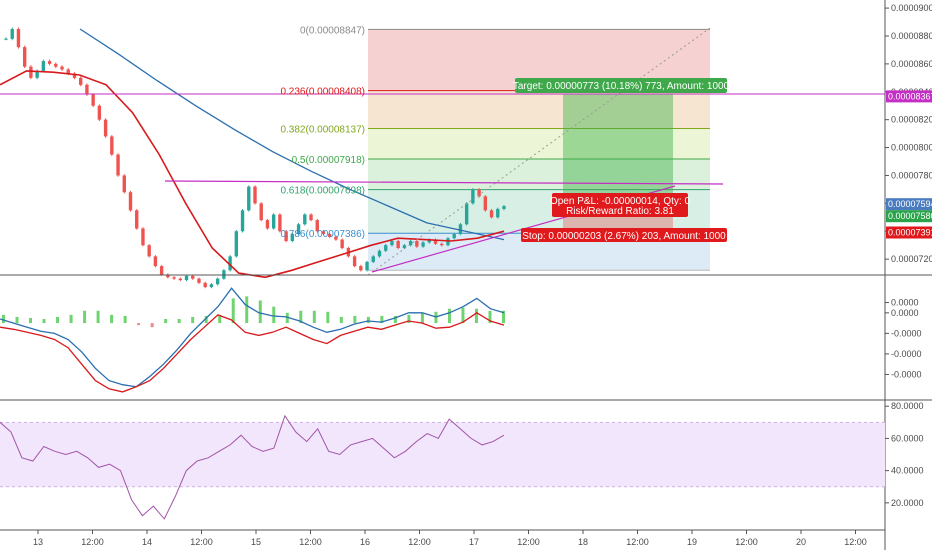 The width and height of the screenshot is (932, 550). I want to click on macd-tick-label: -0.0000, so click(906, 354).